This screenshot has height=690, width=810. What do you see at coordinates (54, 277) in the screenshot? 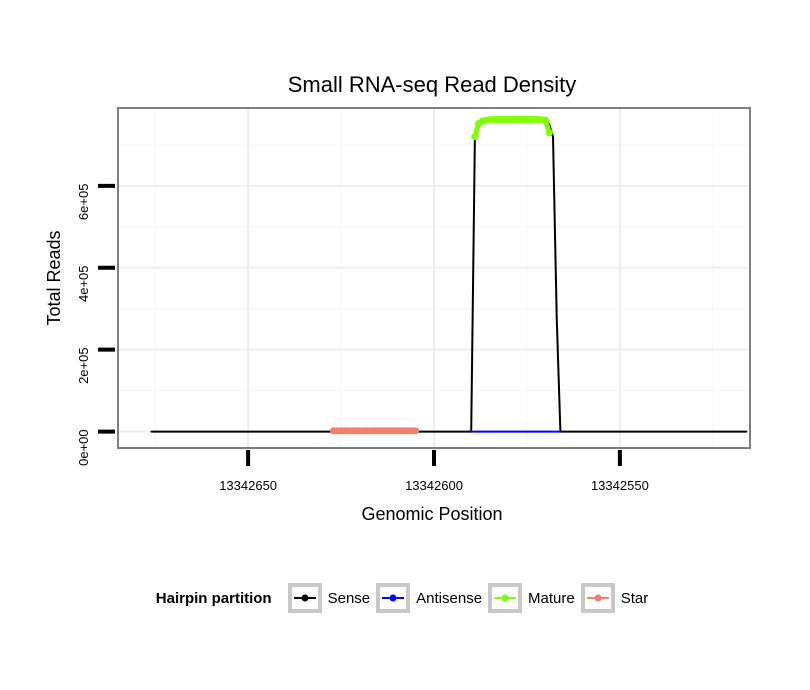
I see `y-axis-title: Total Reads` at bounding box center [54, 277].